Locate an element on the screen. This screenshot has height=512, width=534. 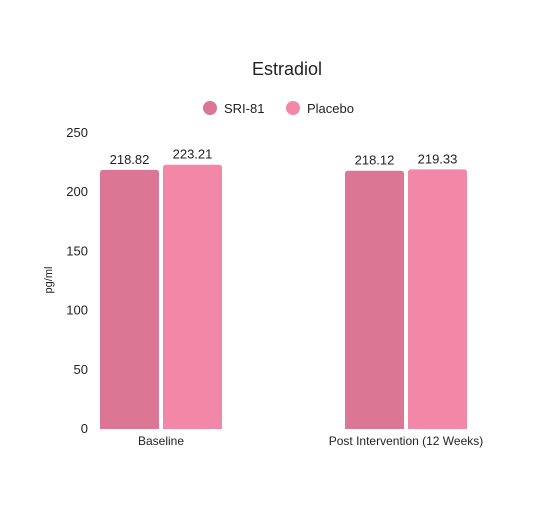
y-tick-label: 0 is located at coordinates (84, 428).